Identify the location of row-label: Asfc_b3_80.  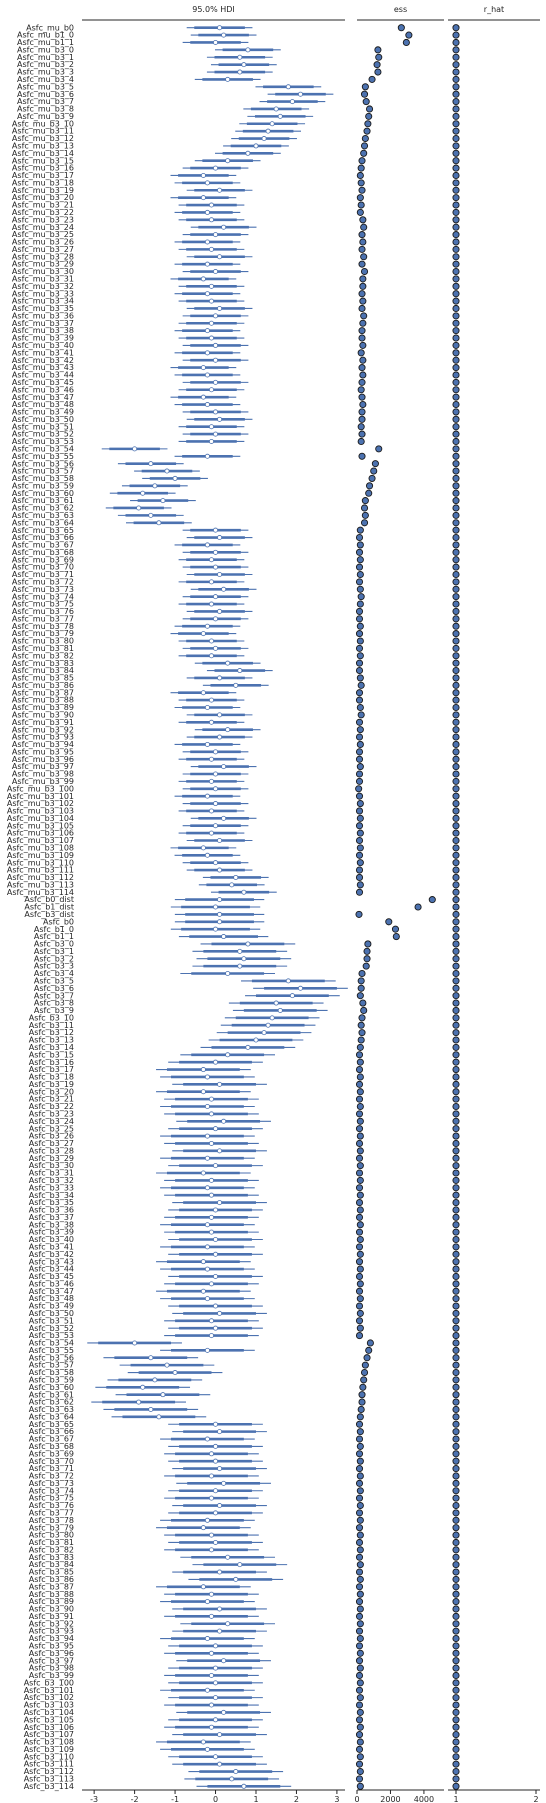
(51, 1535).